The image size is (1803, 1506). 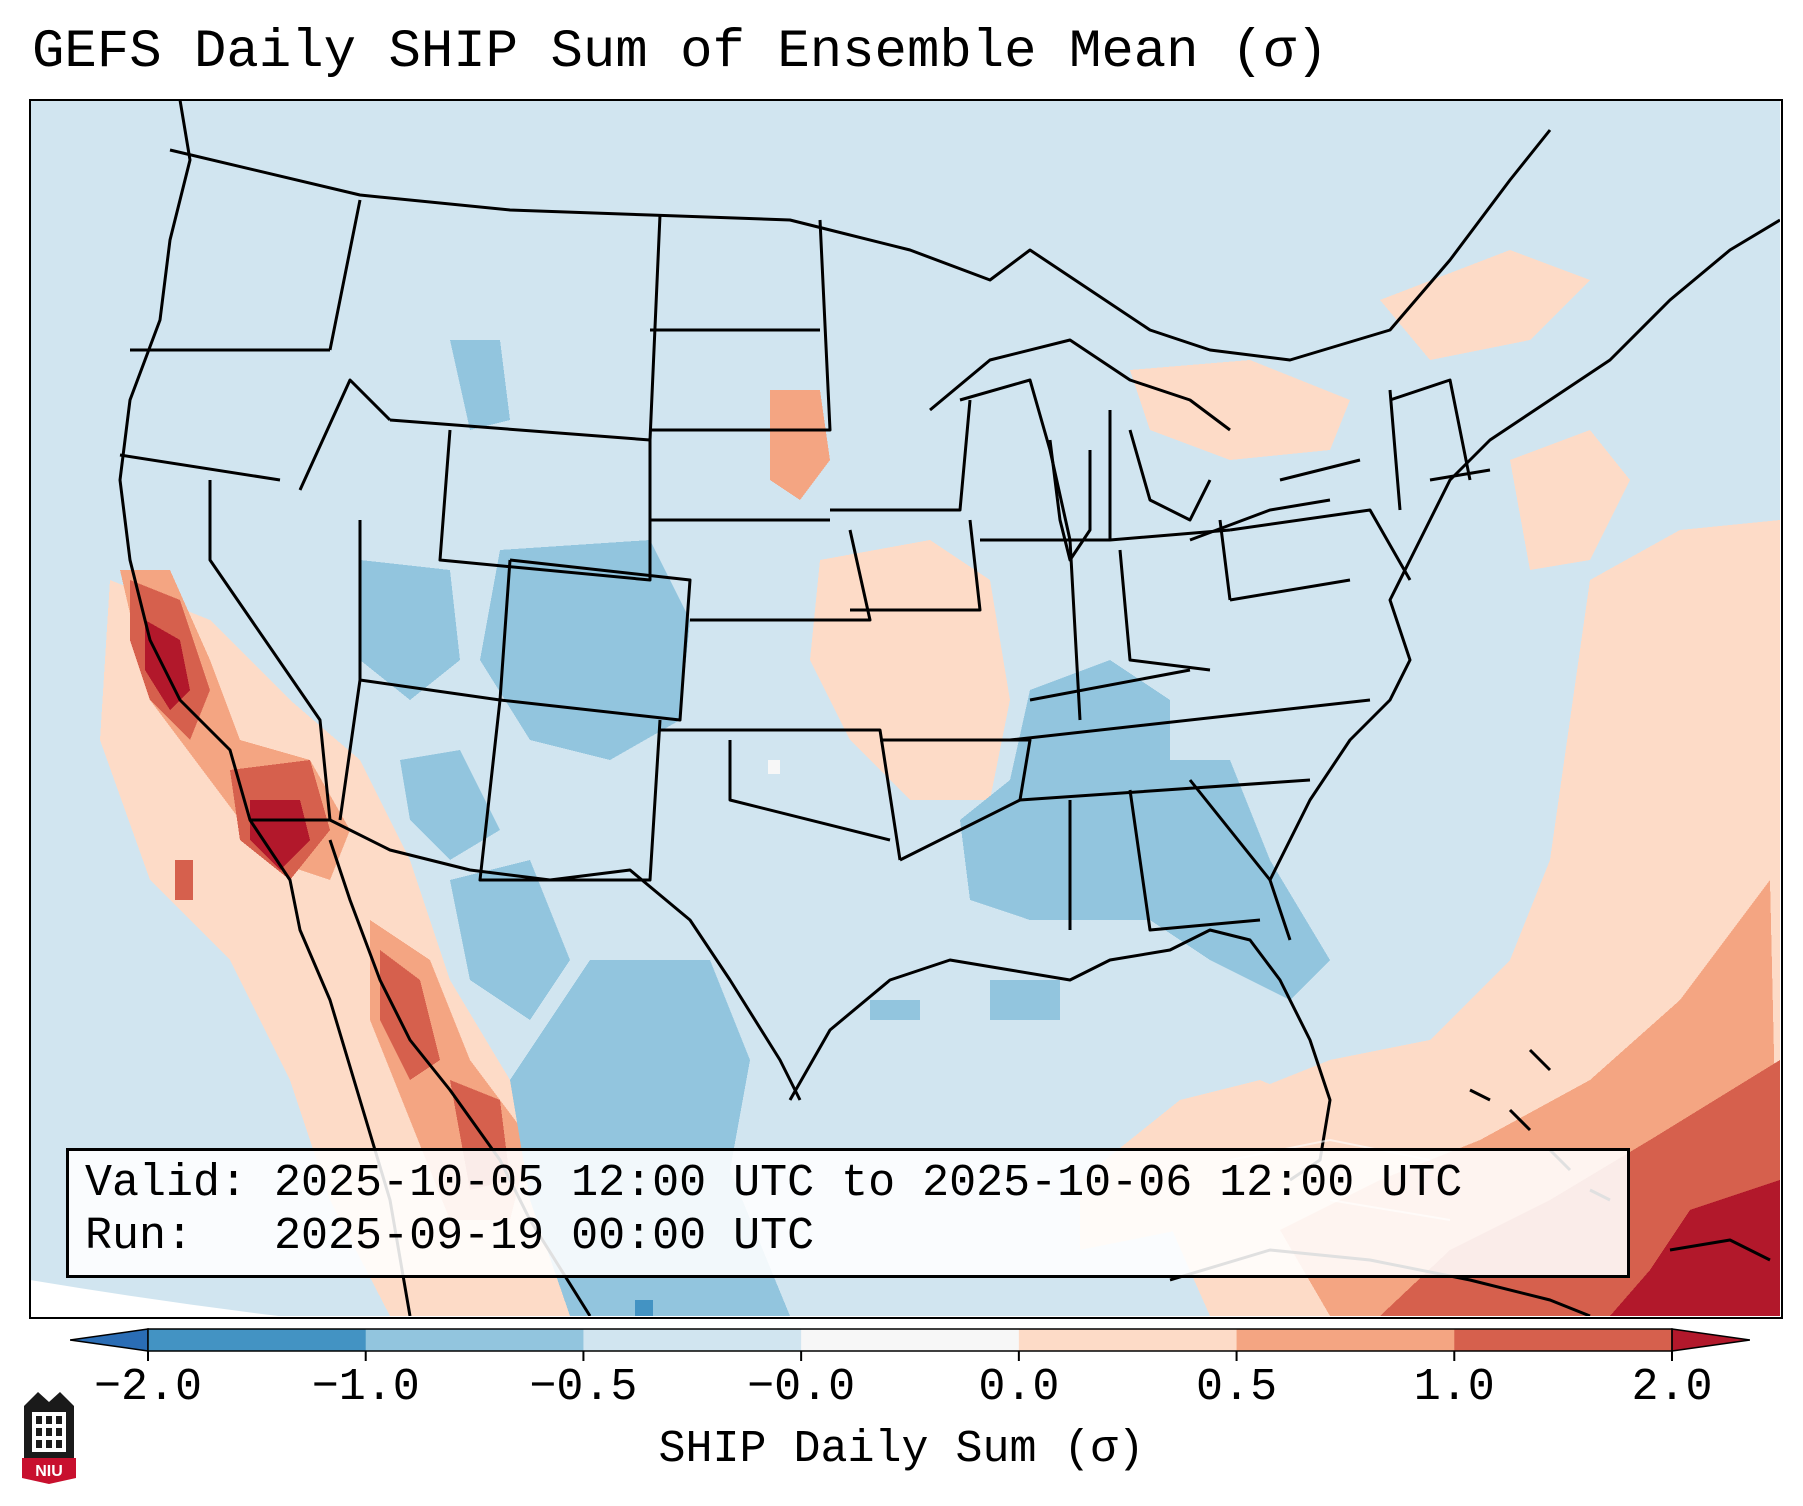 What do you see at coordinates (583, 1387) in the screenshot?
I see `colorbar-tick-label: −0.5` at bounding box center [583, 1387].